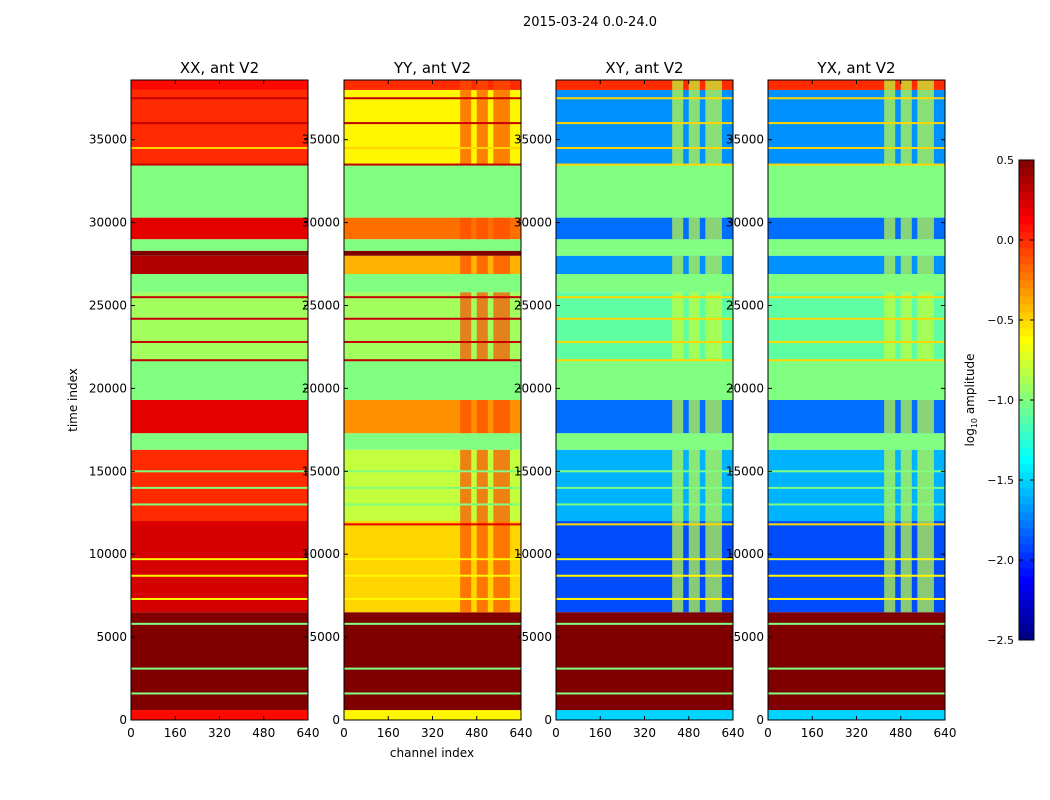 This screenshot has width=1050, height=800. Describe the element at coordinates (73, 400) in the screenshot. I see `y-axis-label: time index` at that location.